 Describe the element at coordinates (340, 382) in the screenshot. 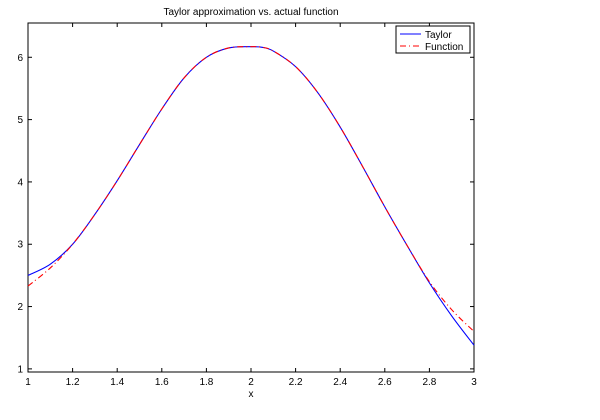

I see `x-tick-label: 2.4` at that location.